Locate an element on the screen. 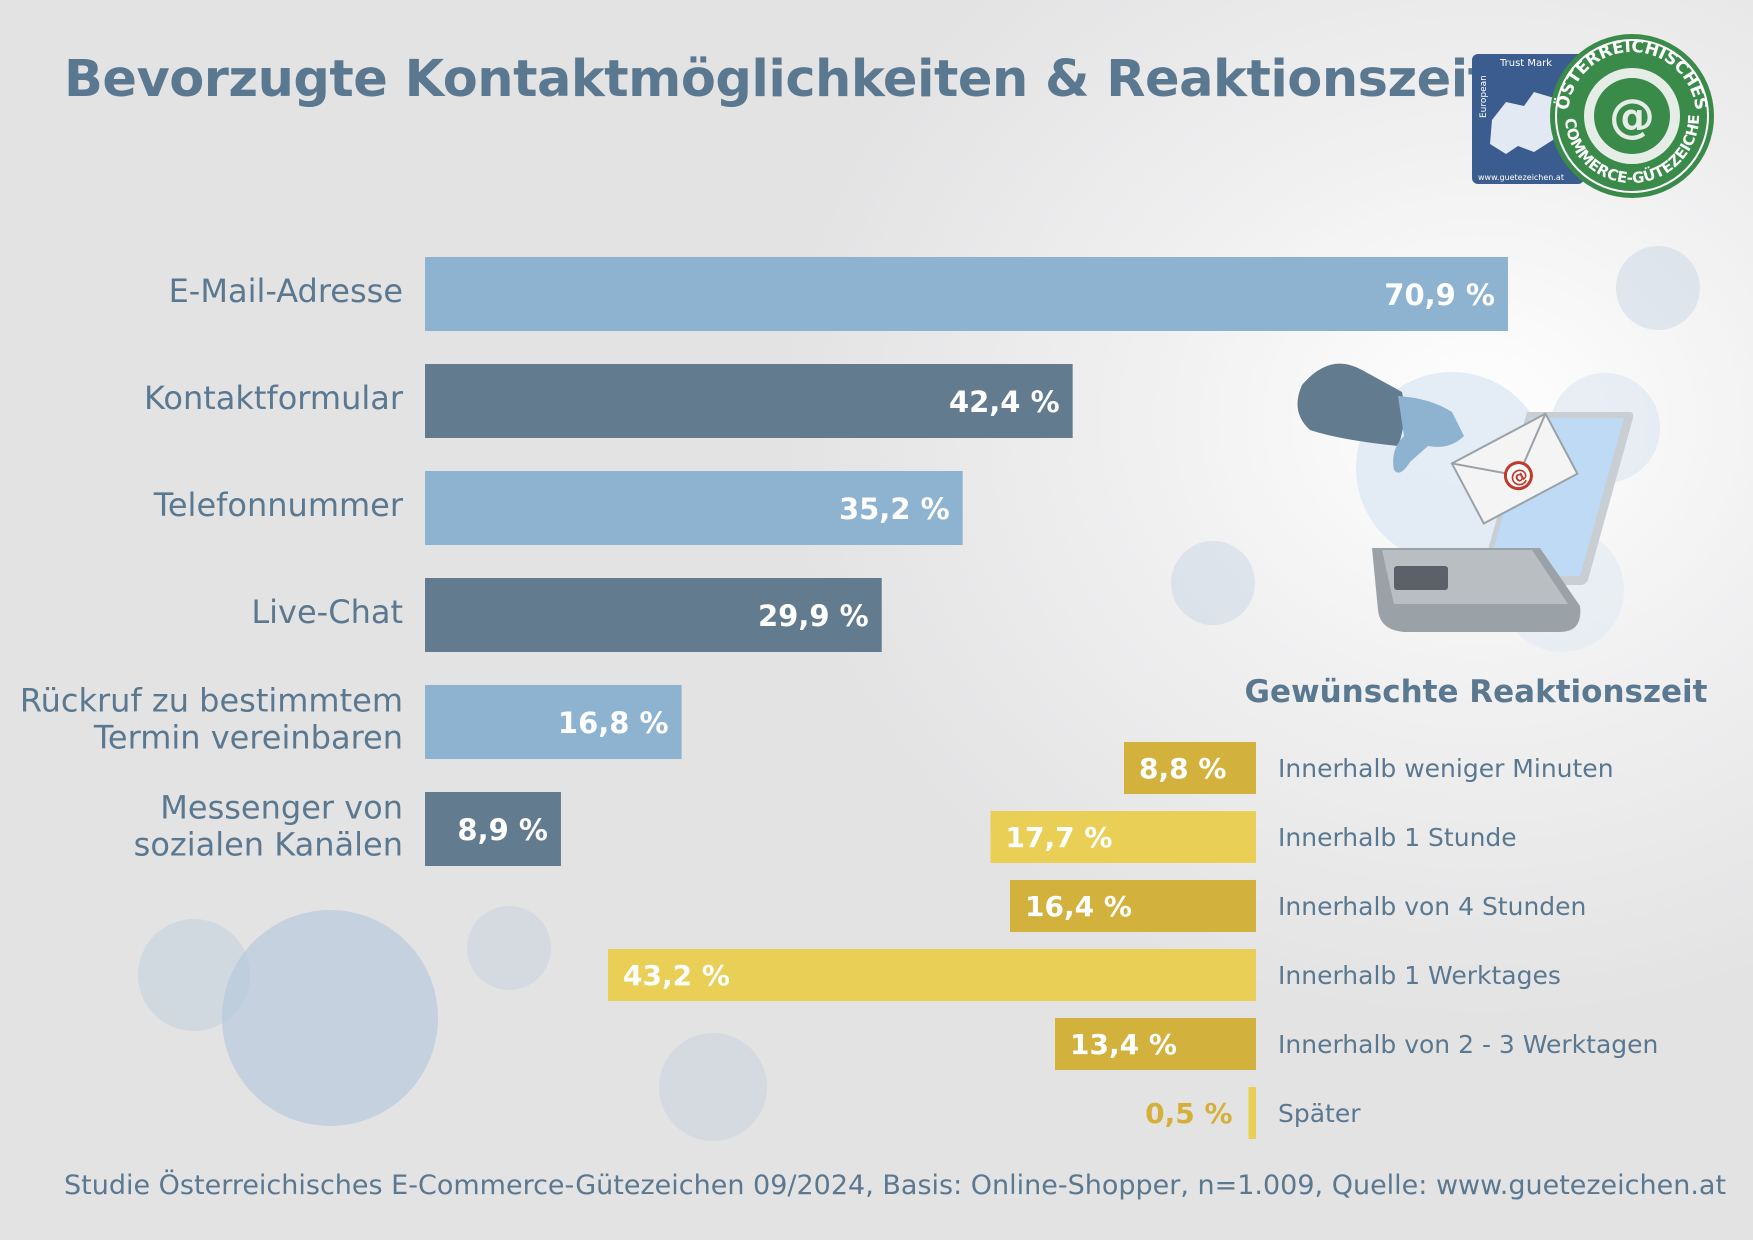 This screenshot has width=1753, height=1240. trust-mark-label: Trust Mark is located at coordinates (1525, 63).